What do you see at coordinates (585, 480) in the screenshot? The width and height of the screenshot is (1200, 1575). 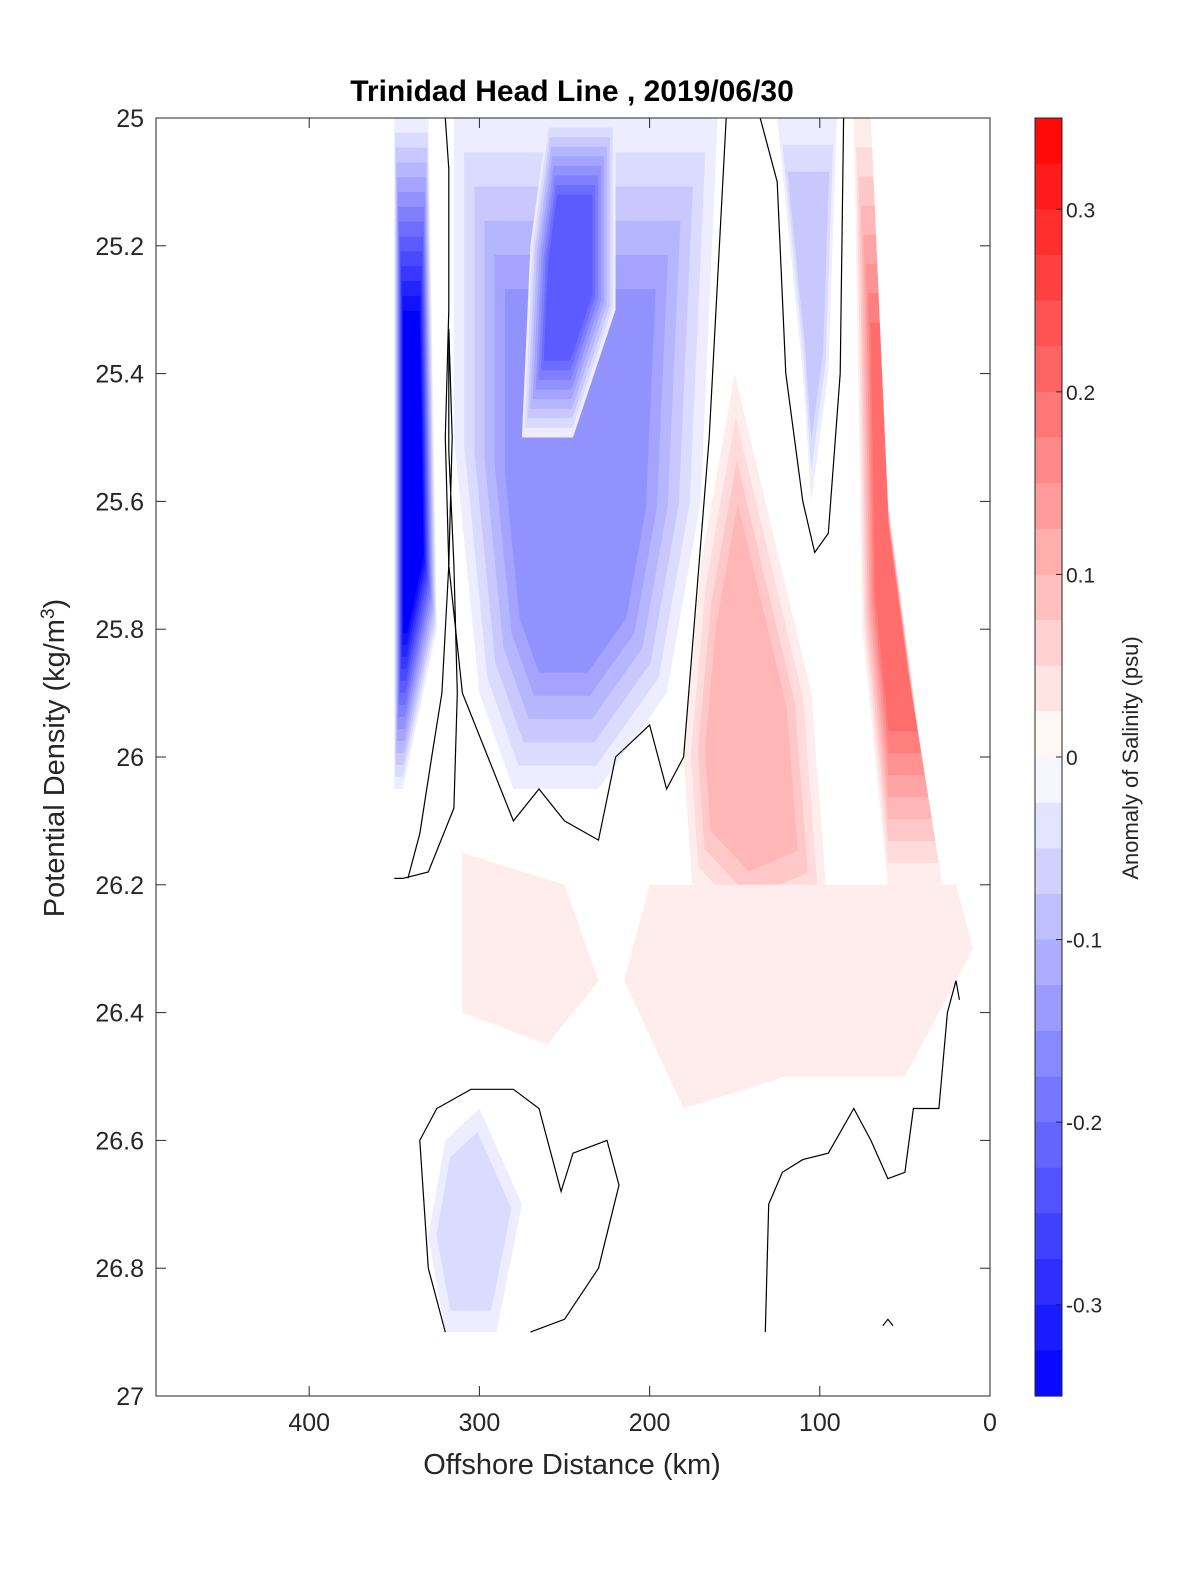 I see `zero-contour-upper` at bounding box center [585, 480].